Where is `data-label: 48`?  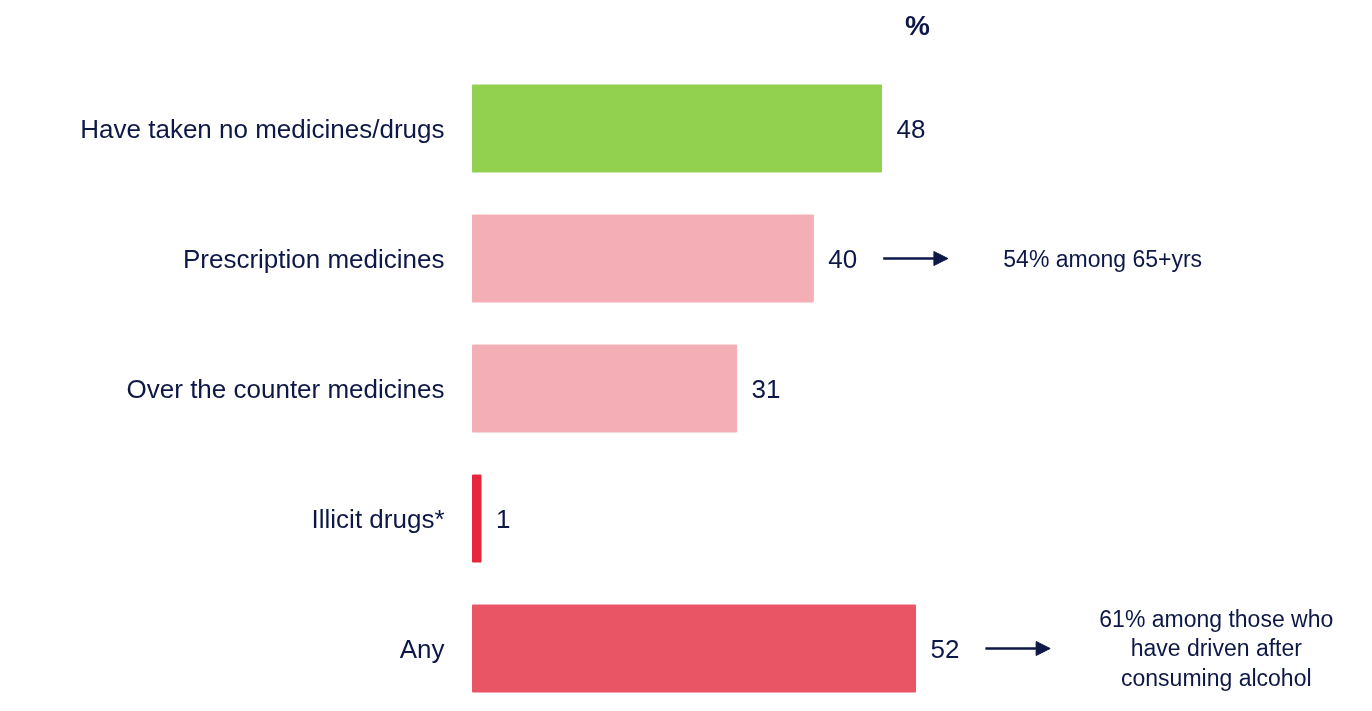 data-label: 48 is located at coordinates (911, 128).